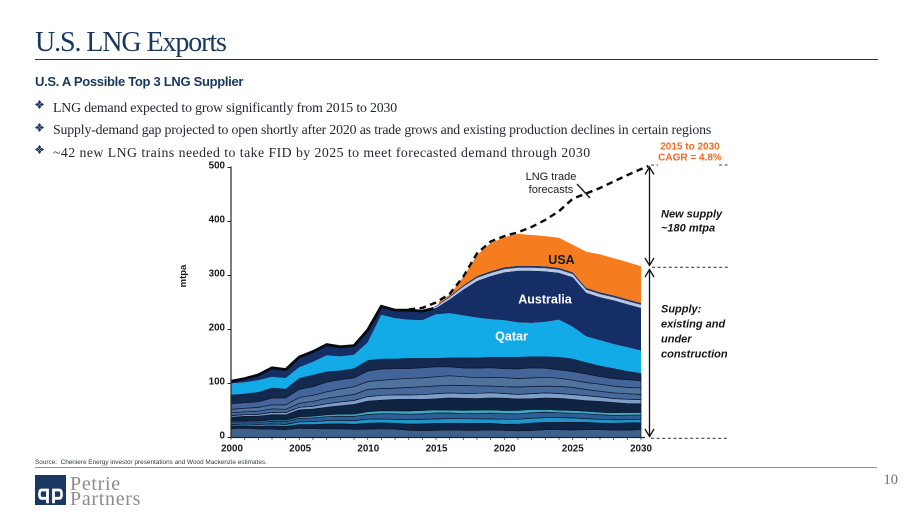 The width and height of the screenshot is (912, 517). What do you see at coordinates (681, 310) in the screenshot?
I see `svg-text: Supply:` at bounding box center [681, 310].